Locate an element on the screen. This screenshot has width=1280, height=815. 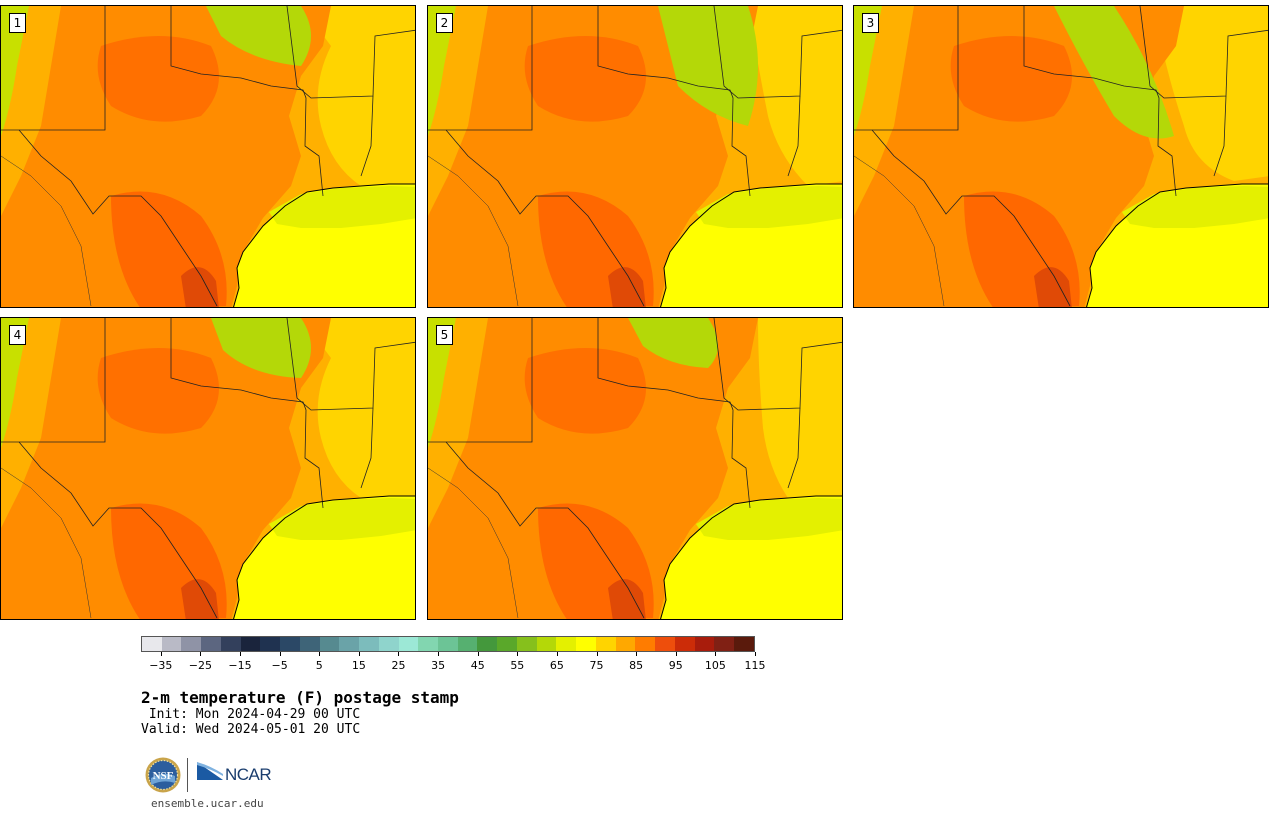
nsf-logo-icon: NSF is located at coordinates (163, 775).